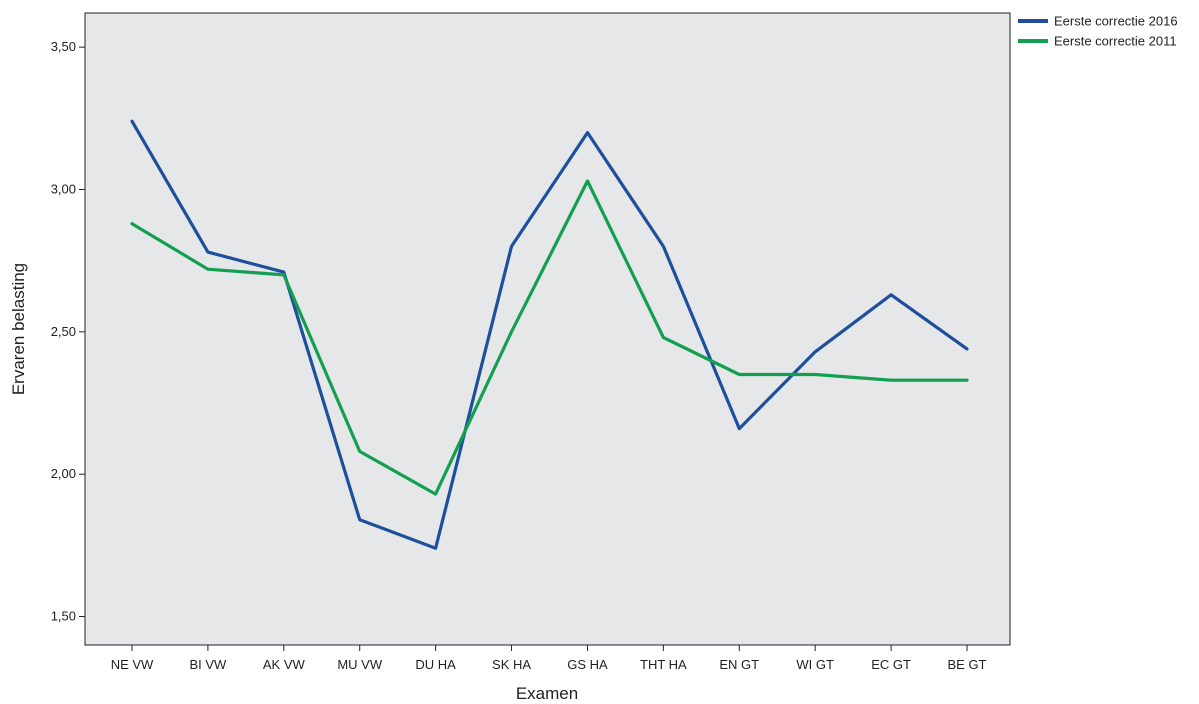  Describe the element at coordinates (435, 664) in the screenshot. I see `x-tick-label: DU HA` at that location.